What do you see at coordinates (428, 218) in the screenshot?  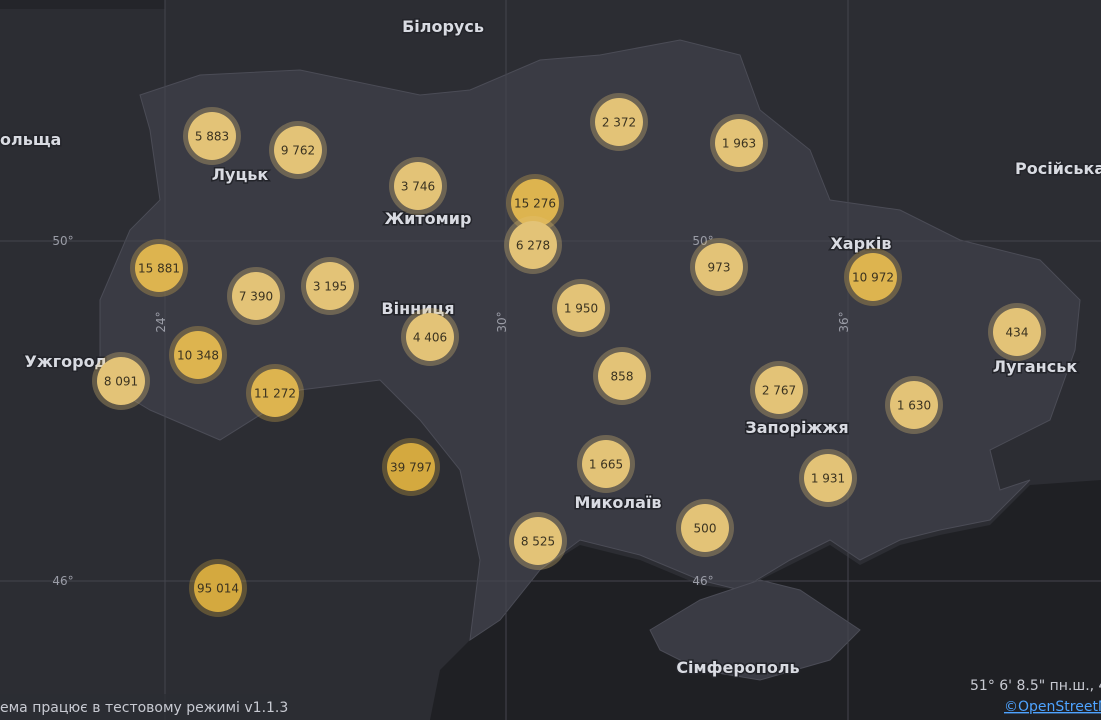 I see `place-label: Житомир` at bounding box center [428, 218].